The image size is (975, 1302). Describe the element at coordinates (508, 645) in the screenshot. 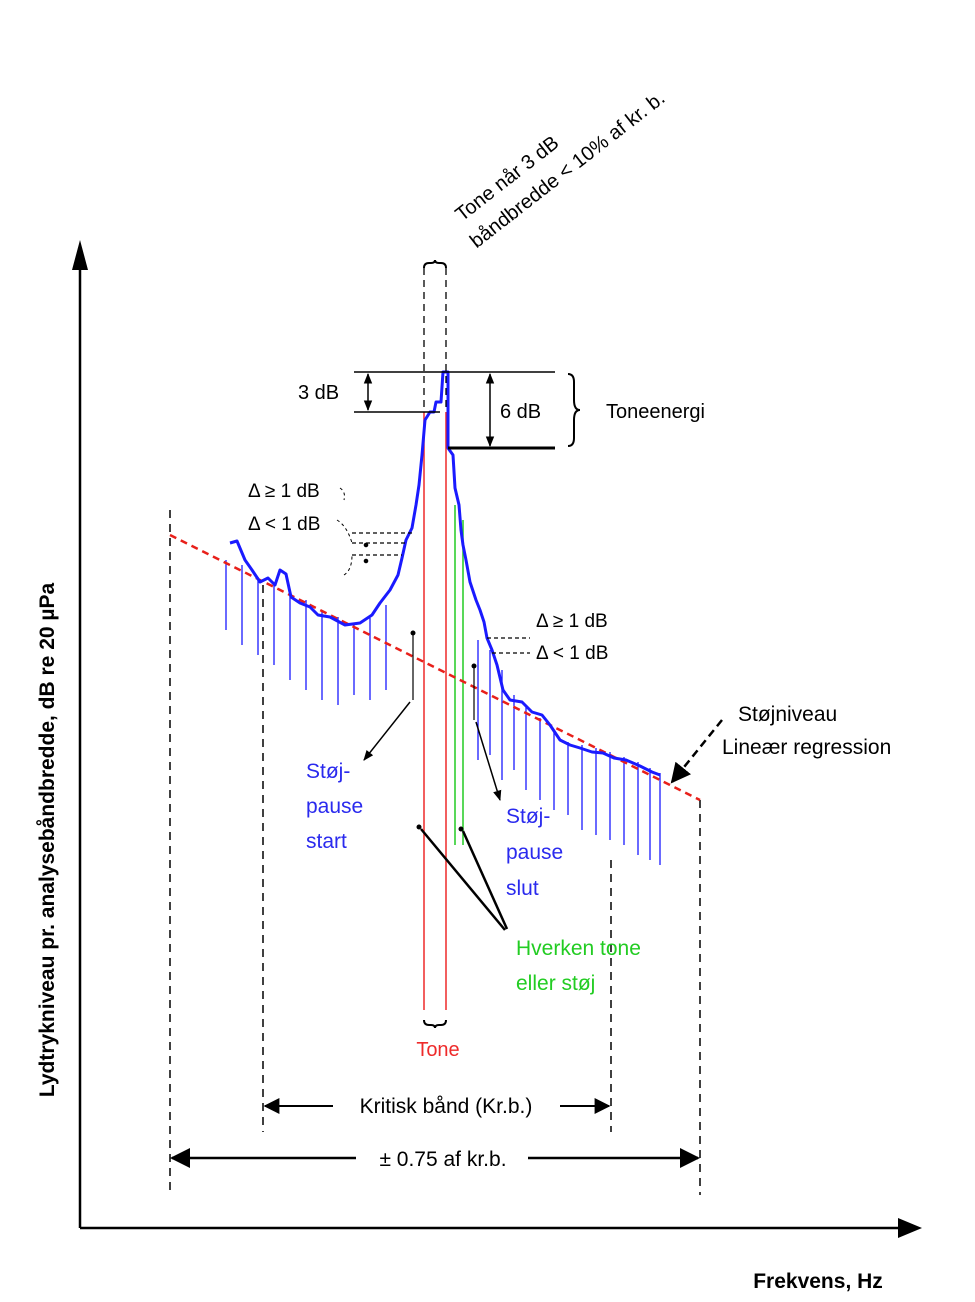

I see `right-delta-markers` at that location.